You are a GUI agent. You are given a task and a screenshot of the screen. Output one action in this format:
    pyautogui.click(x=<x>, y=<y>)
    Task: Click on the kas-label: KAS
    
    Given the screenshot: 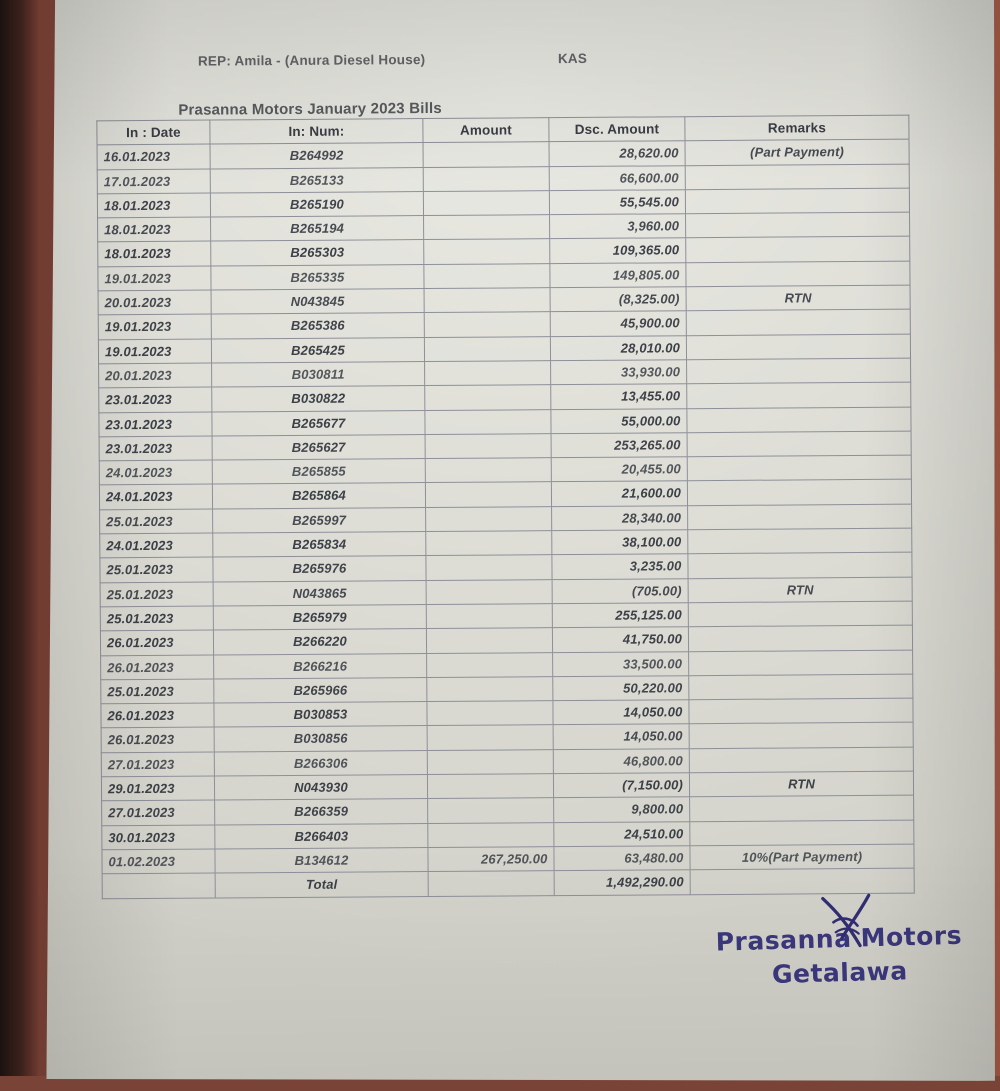 What is the action you would take?
    pyautogui.click(x=572, y=58)
    